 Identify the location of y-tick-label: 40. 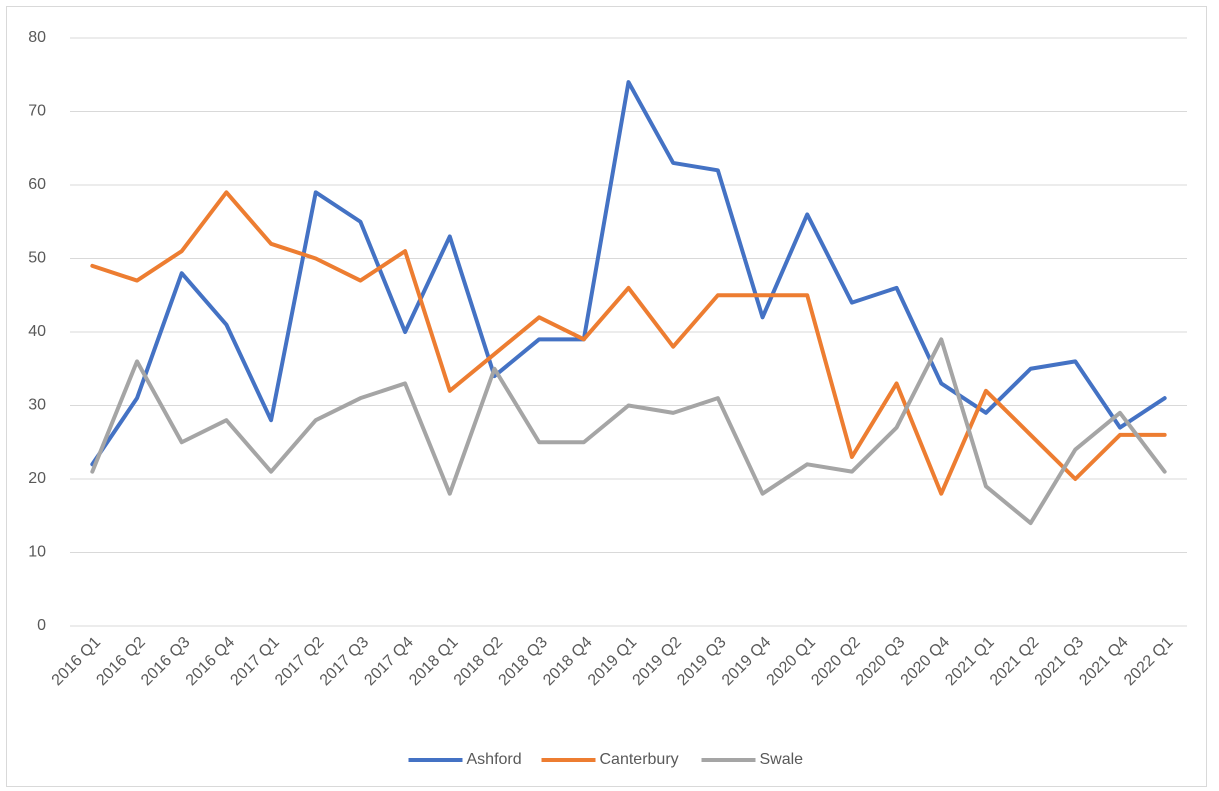
(37, 331).